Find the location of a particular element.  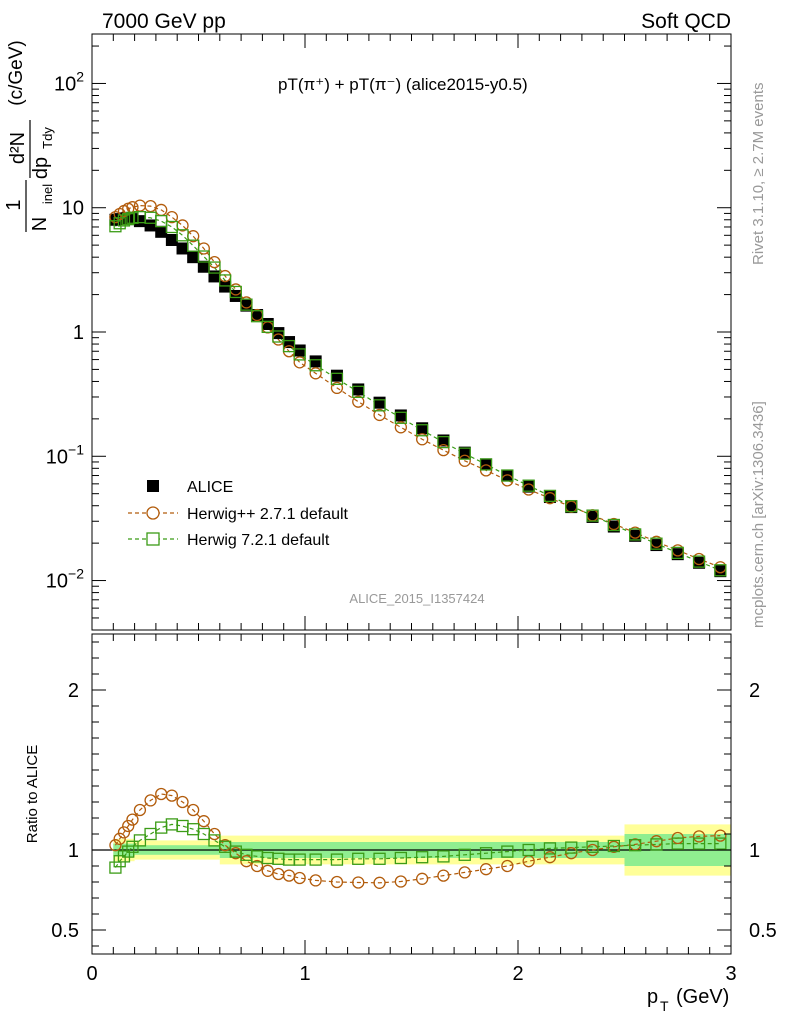

legend-label-alice: ALICE is located at coordinates (210, 487).